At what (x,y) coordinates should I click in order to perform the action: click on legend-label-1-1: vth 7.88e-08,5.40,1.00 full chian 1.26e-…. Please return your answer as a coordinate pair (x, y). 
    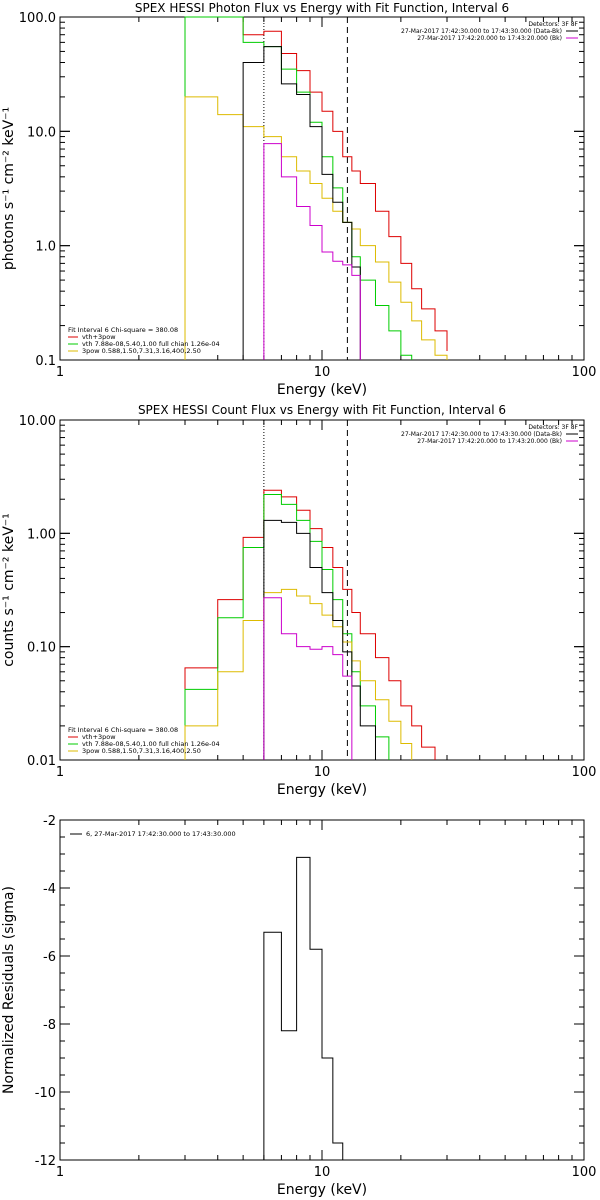
    Looking at the image, I should click on (151, 744).